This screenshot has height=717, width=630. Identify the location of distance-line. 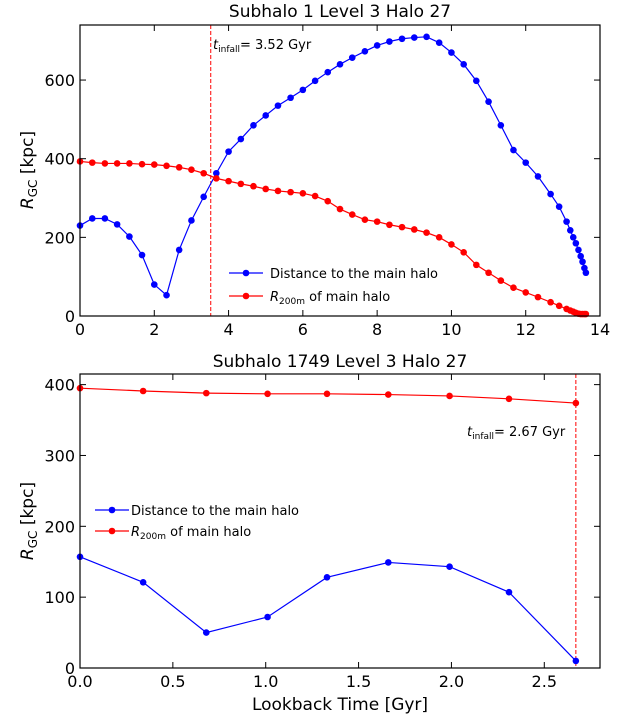
(328, 609).